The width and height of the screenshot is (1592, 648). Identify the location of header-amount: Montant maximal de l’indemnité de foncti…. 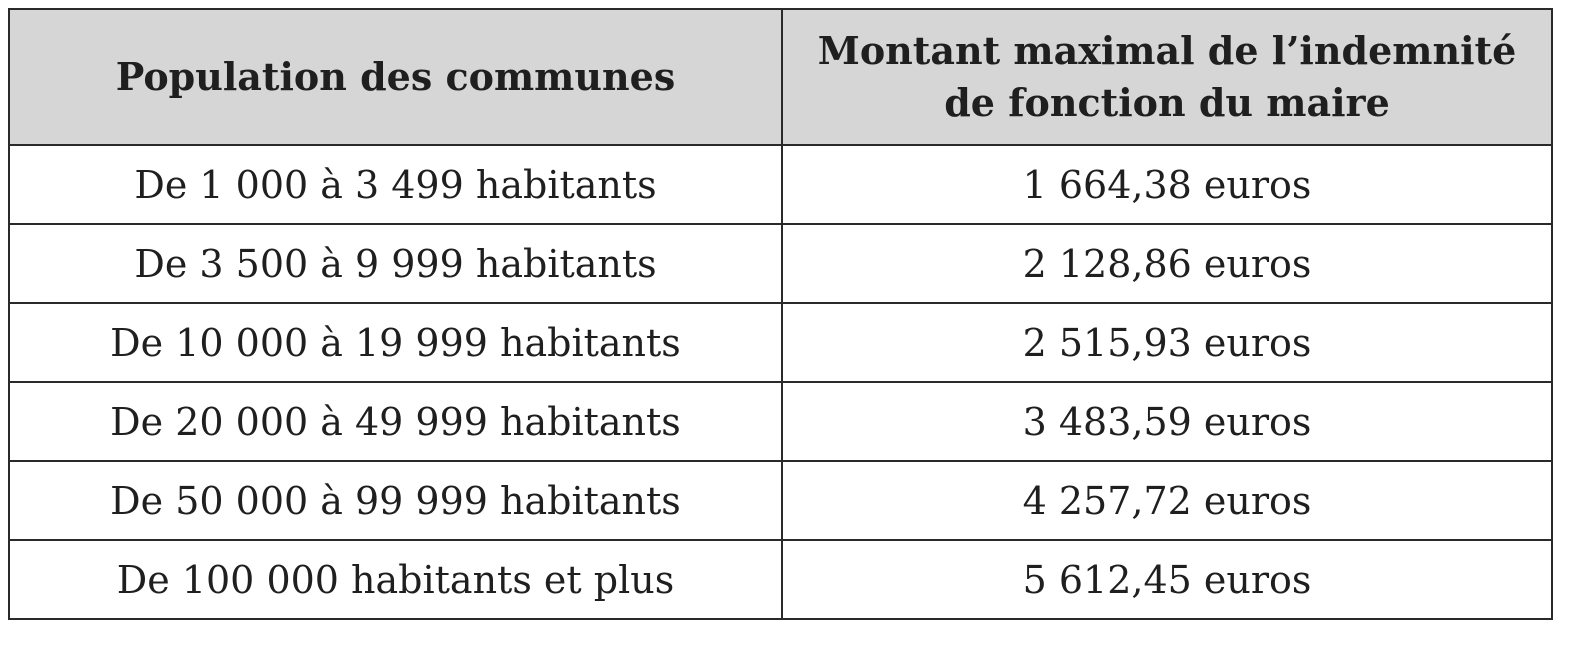
(1167, 77).